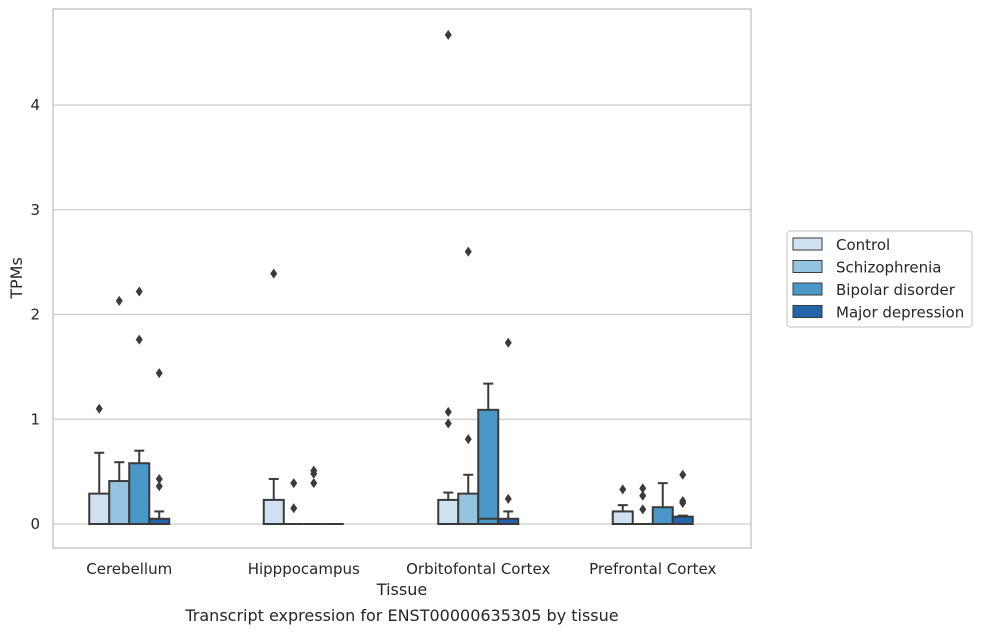  What do you see at coordinates (35, 105) in the screenshot?
I see `y-tick-label: 4` at bounding box center [35, 105].